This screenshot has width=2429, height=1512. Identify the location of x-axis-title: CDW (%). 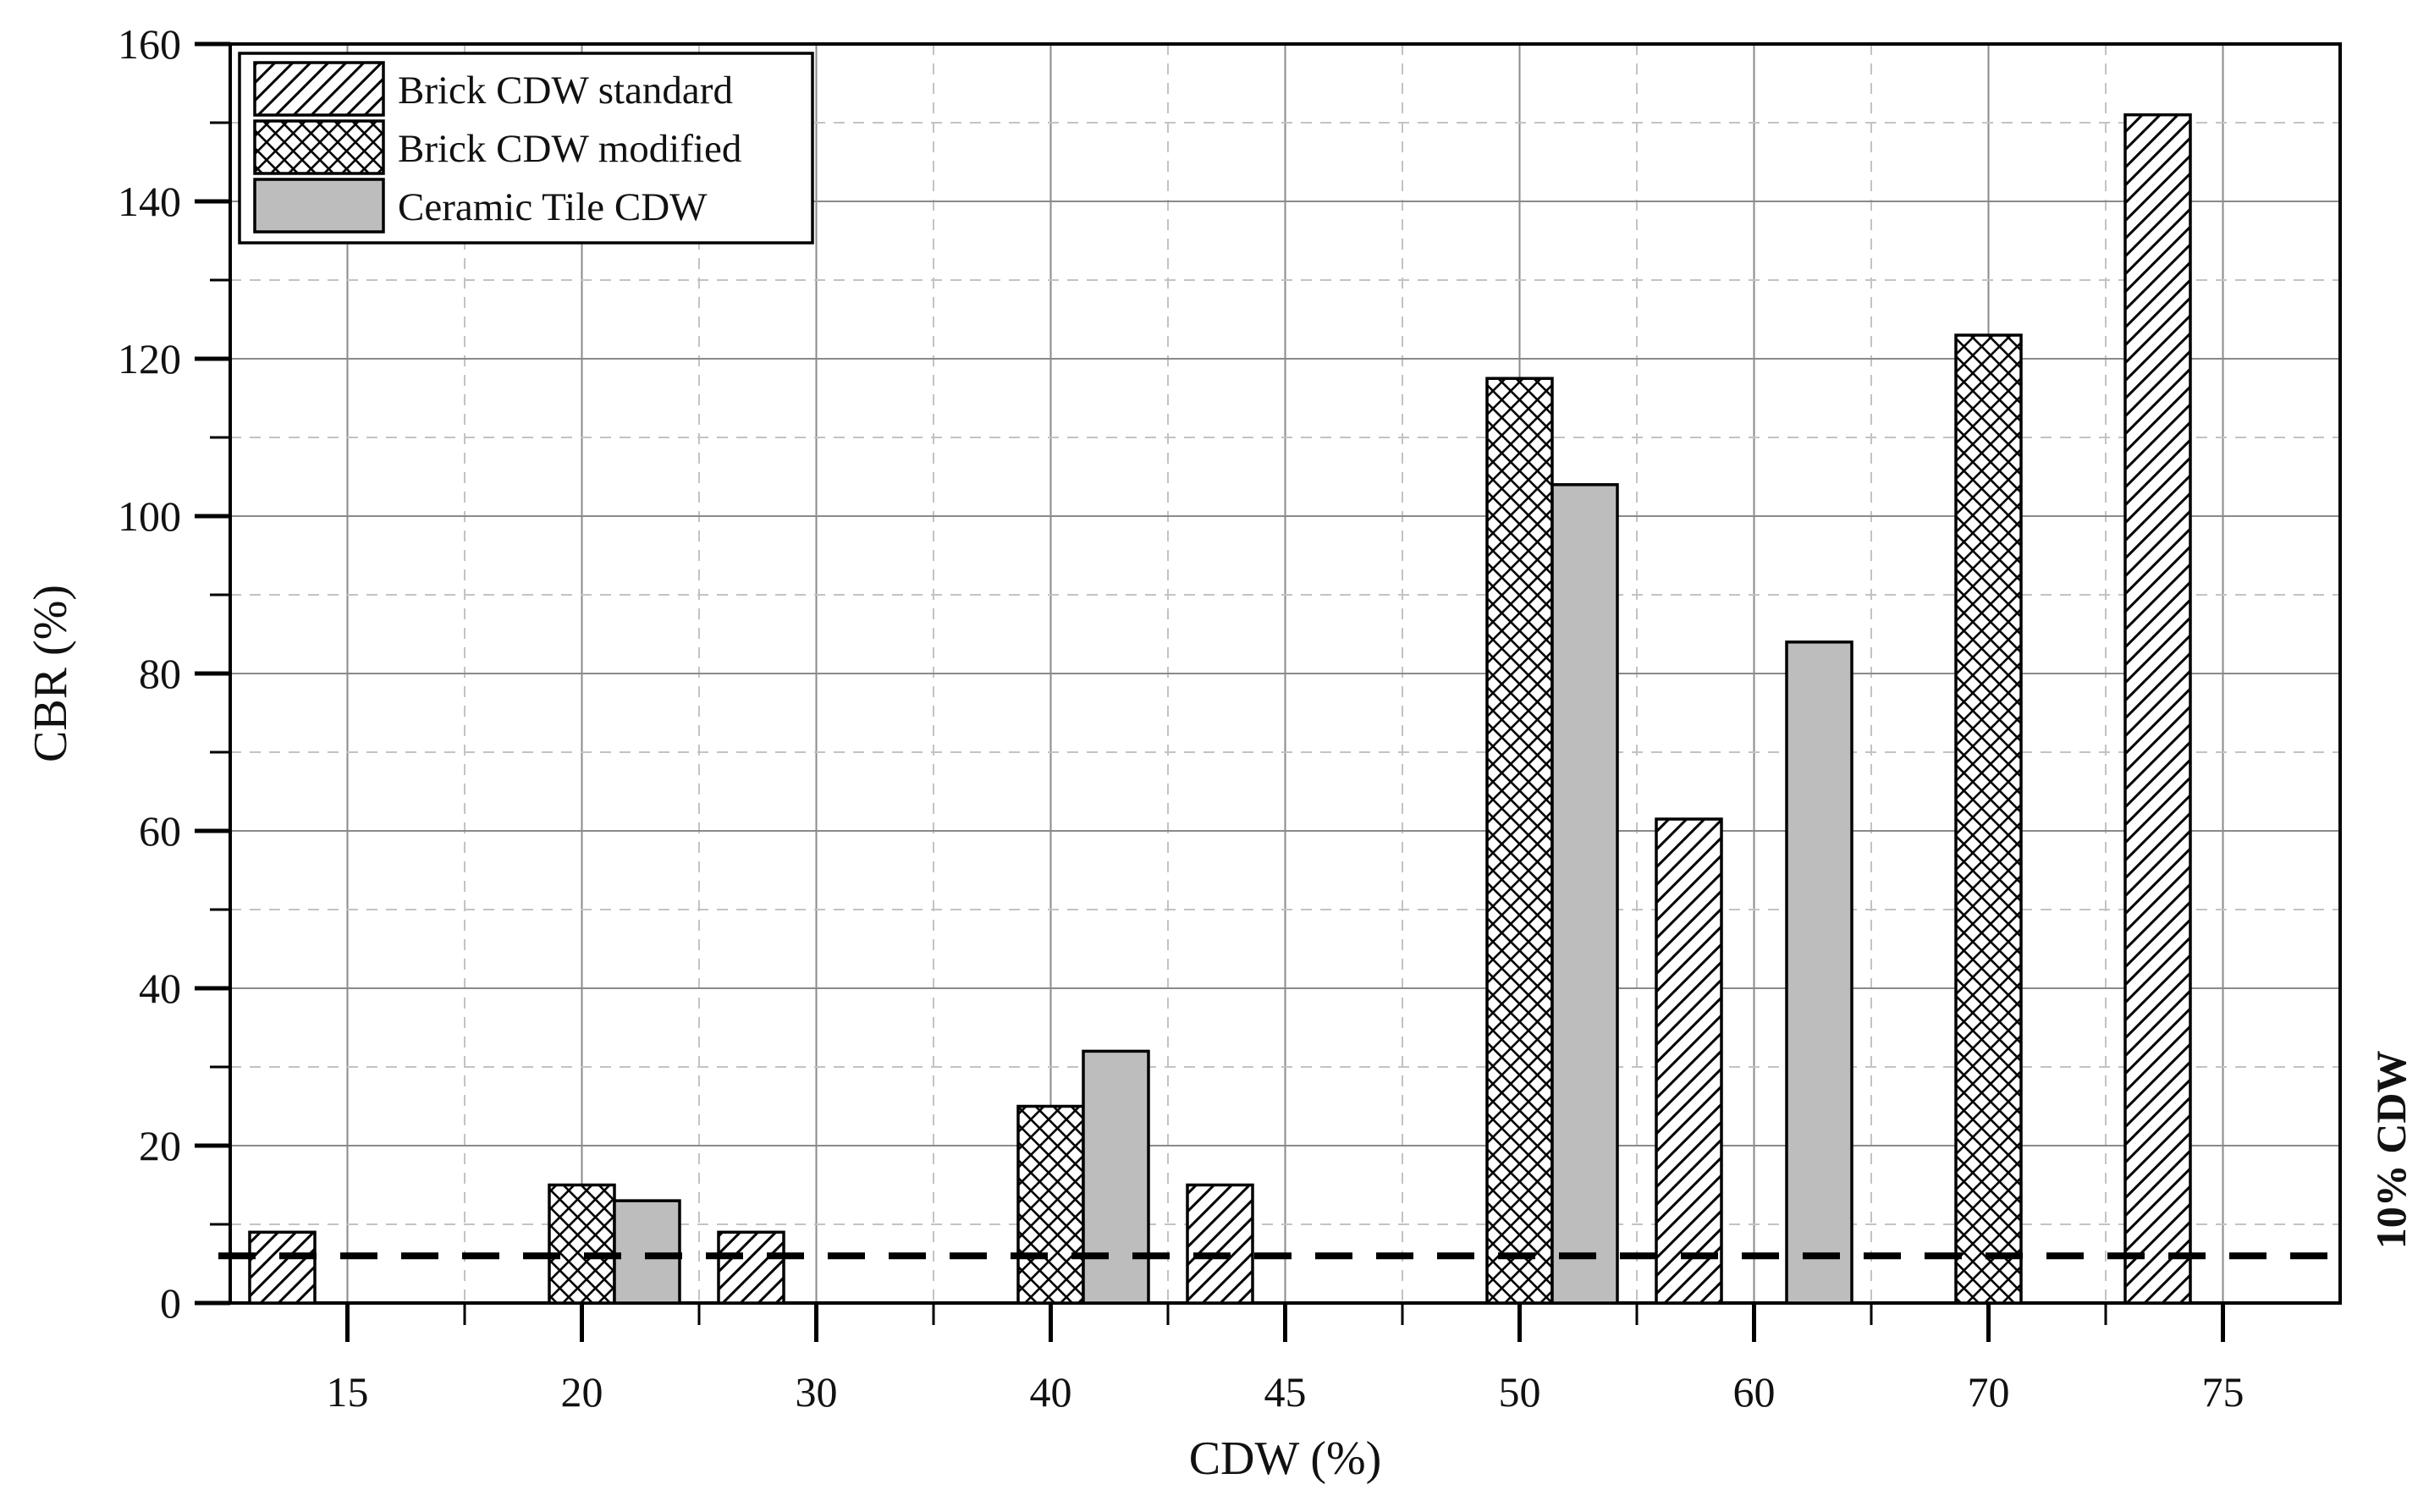
(1285, 1459).